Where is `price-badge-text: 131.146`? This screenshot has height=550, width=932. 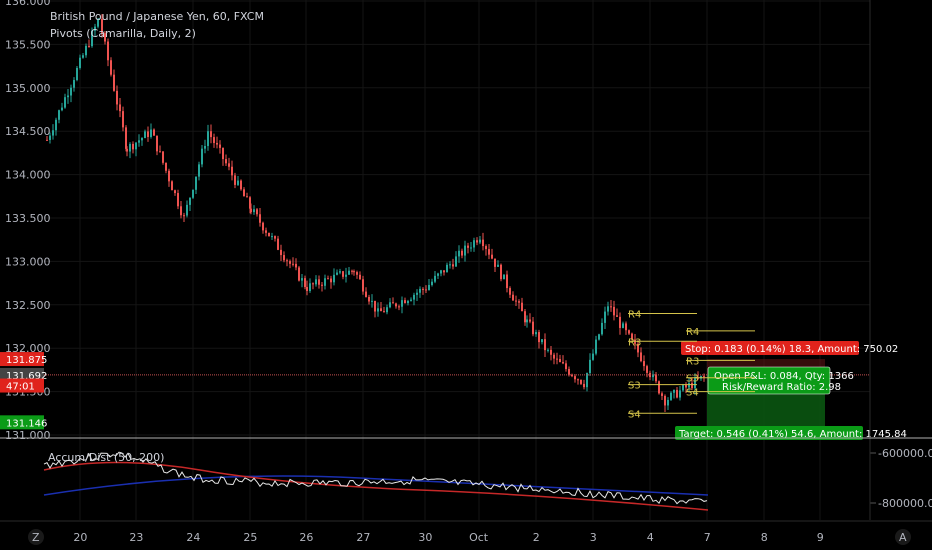 price-badge-text: 131.146 is located at coordinates (26, 423).